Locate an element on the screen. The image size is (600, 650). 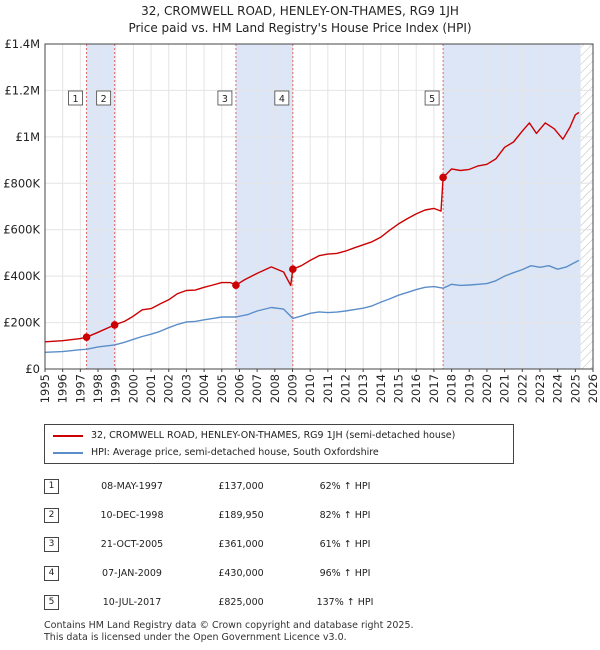
transaction-row: 4 07-JAN-2009 £430,000 96% ↑ HPI is located at coordinates (222, 573).